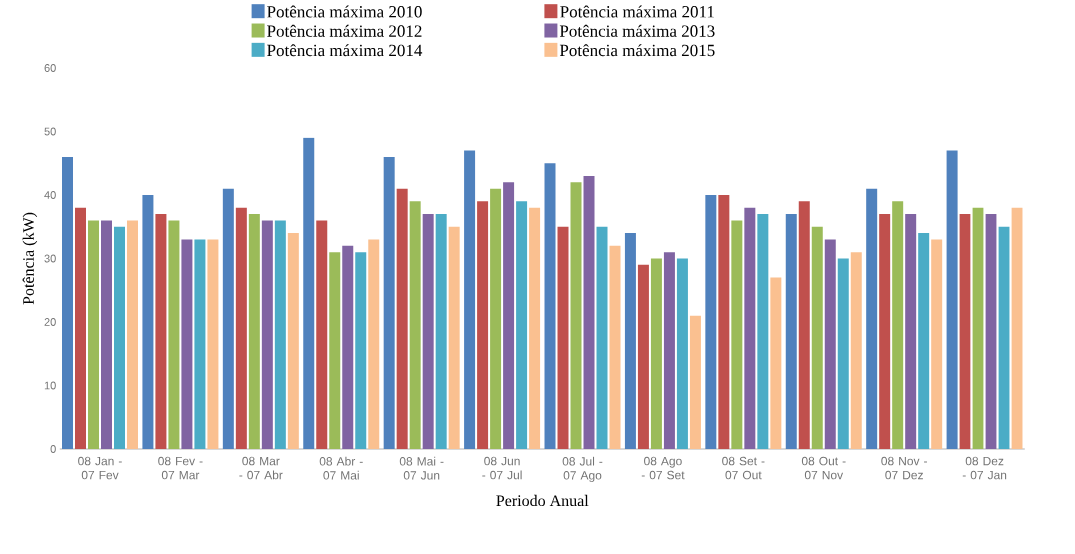 This screenshot has height=554, width=1075. What do you see at coordinates (582, 469) in the screenshot?
I see `x-tick-label: 08 Jul - 07 Ago` at bounding box center [582, 469].